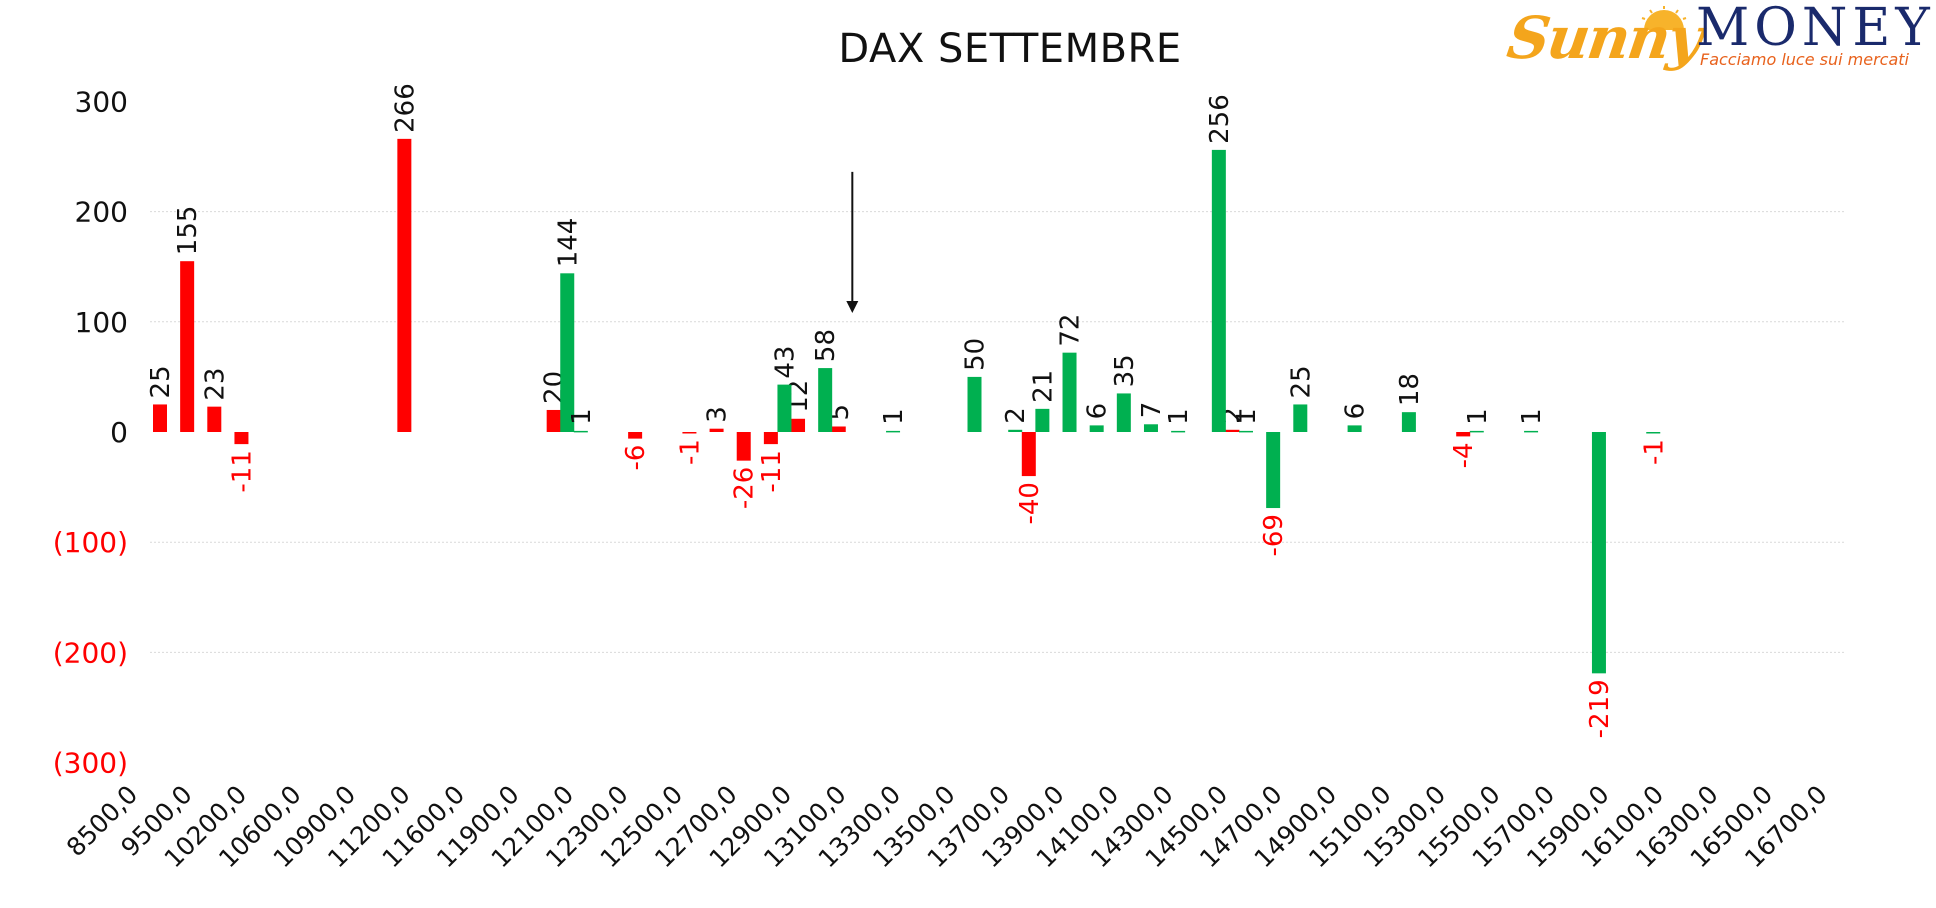 This screenshot has height=908, width=1936. What do you see at coordinates (1804, 59) in the screenshot?
I see `logo-tagline: Facciamo luce sui mercati` at bounding box center [1804, 59].